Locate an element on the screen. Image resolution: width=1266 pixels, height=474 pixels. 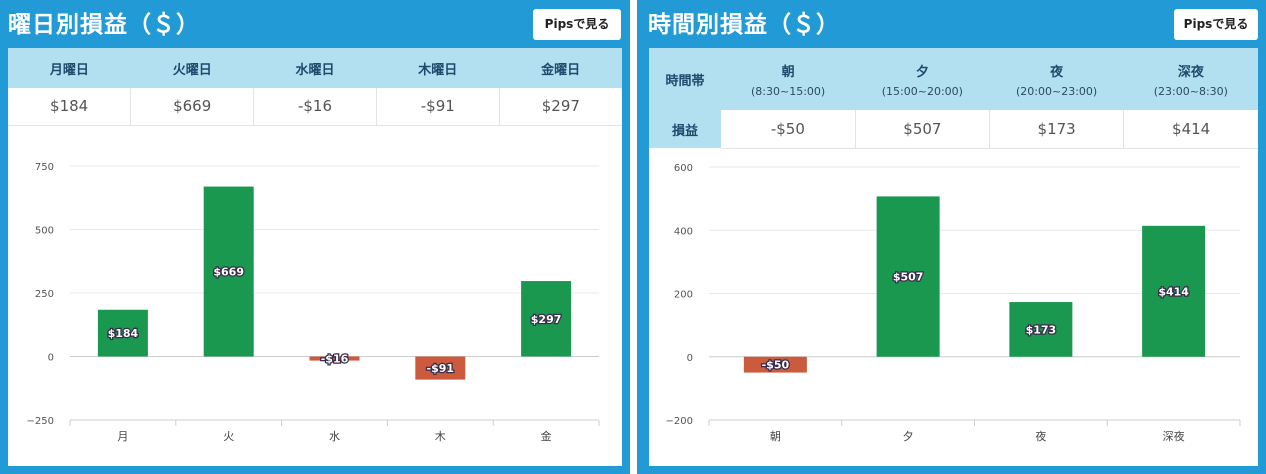
bar-value-label: $507 is located at coordinates (908, 277).